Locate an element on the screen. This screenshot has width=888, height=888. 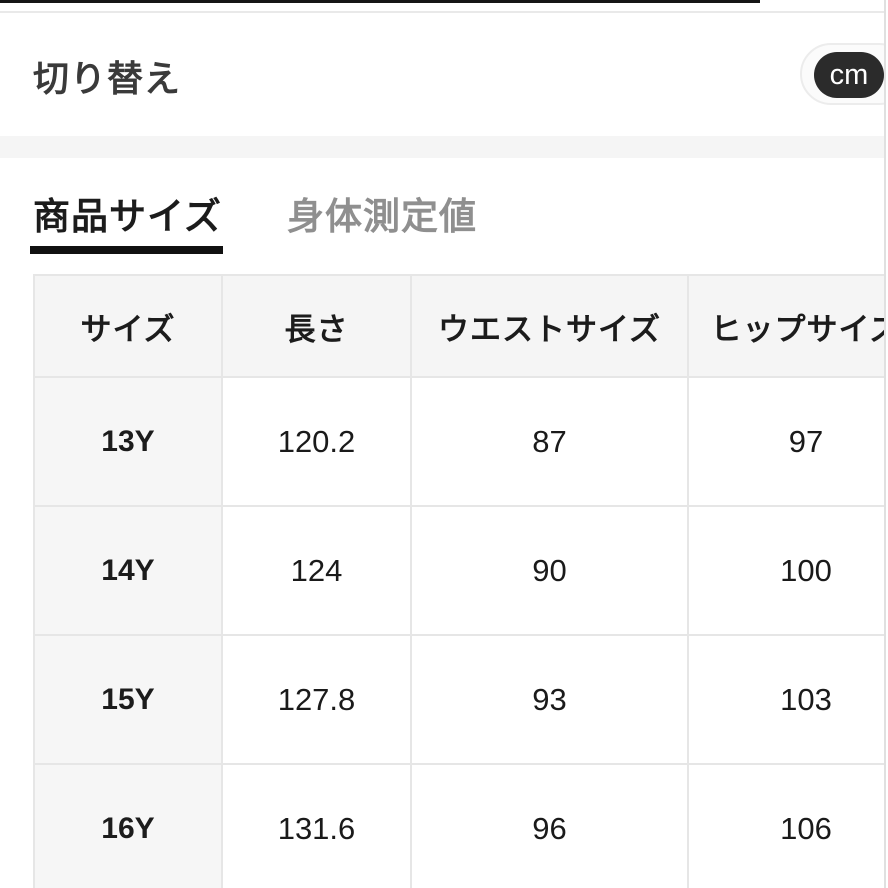
cell-length: 120.2 is located at coordinates (316, 441).